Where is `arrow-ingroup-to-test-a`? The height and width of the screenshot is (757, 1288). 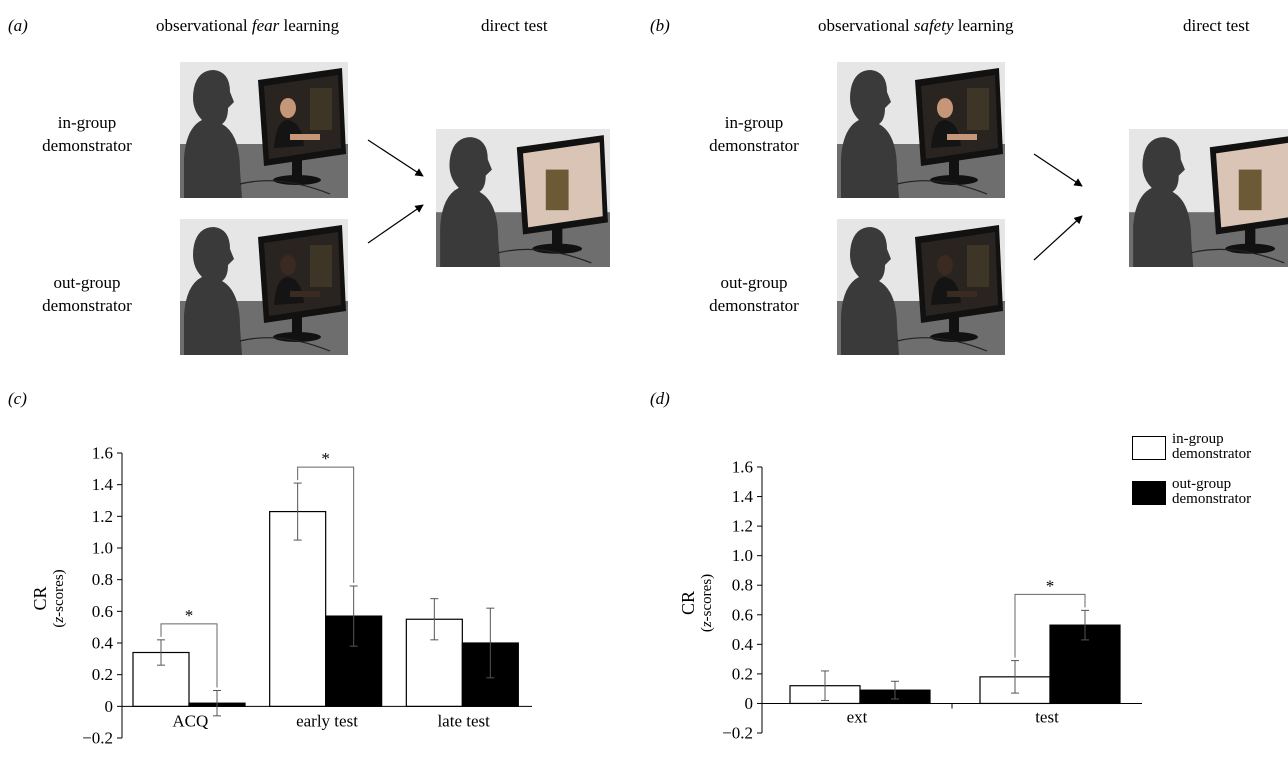
arrow-ingroup-to-test-a is located at coordinates (395, 158).